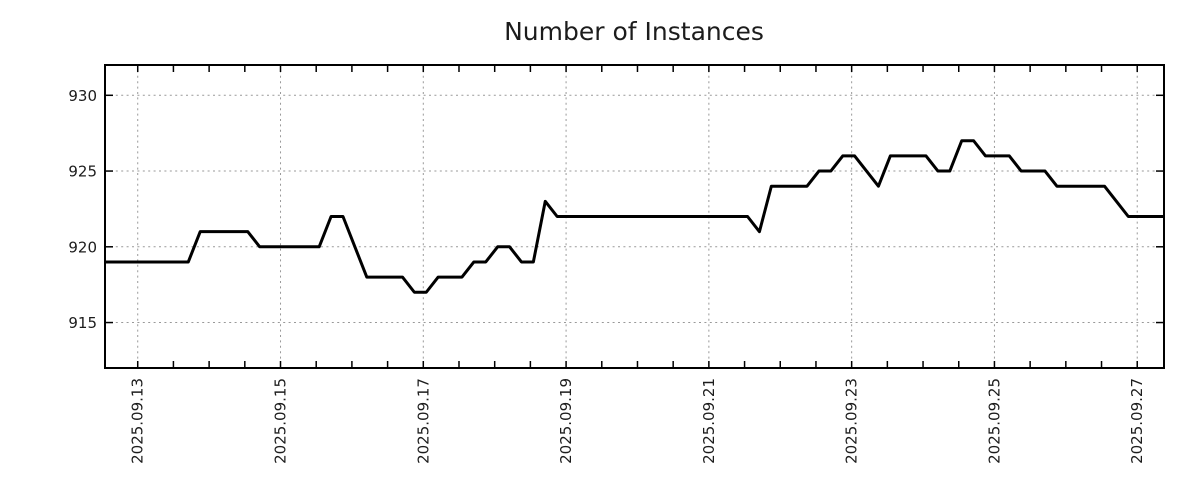 The height and width of the screenshot is (500, 1200). Describe the element at coordinates (709, 421) in the screenshot. I see `x-tick-label: 2025.09.21` at that location.